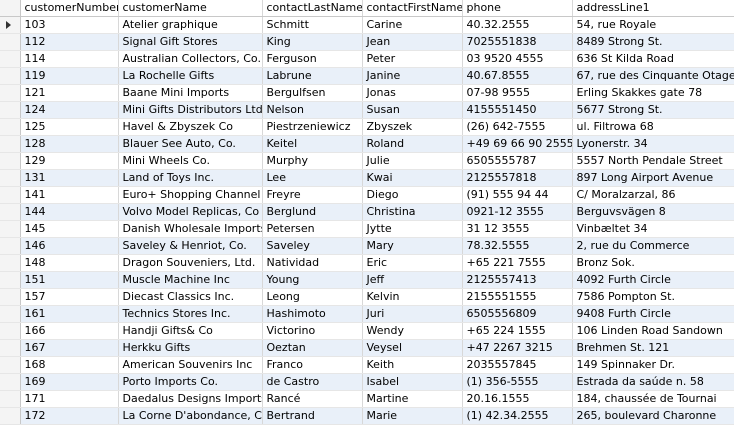 The width and height of the screenshot is (734, 427). What do you see at coordinates (190, 25) in the screenshot?
I see `cell: Atelier graphique` at bounding box center [190, 25].